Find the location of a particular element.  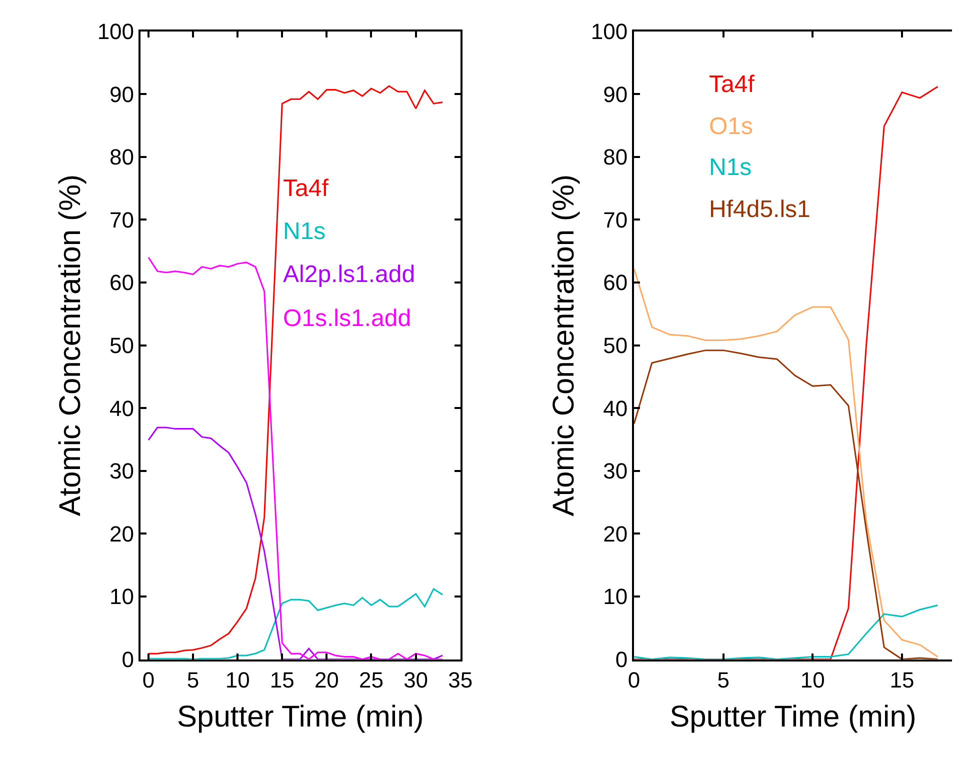

text: Ta4f is located at coordinates (732, 84).